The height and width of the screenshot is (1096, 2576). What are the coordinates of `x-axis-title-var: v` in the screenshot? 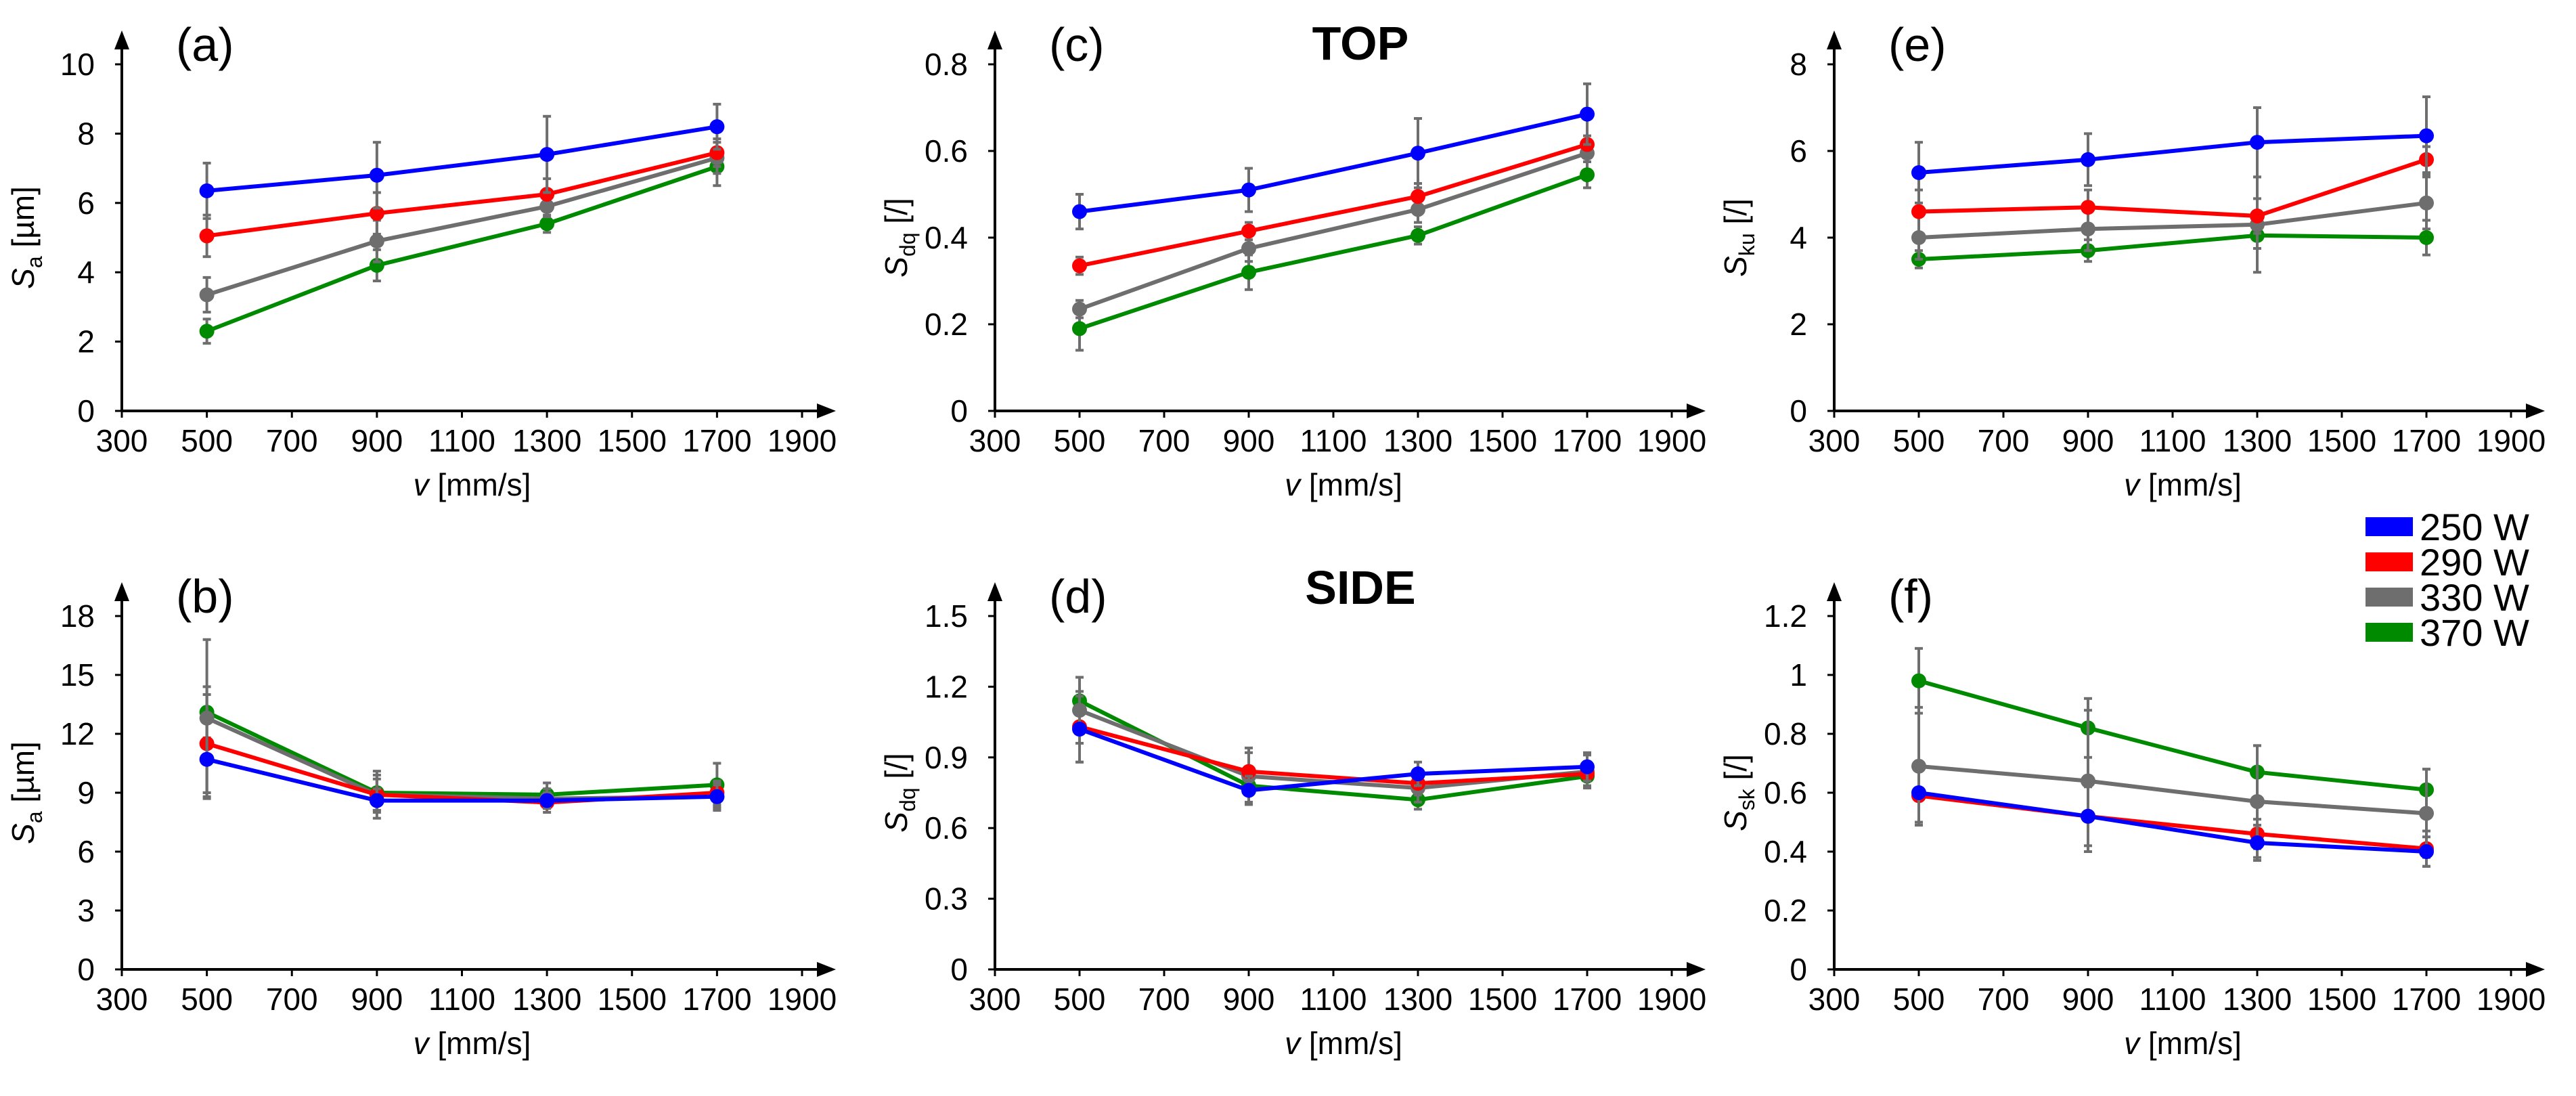 It's located at (1293, 485).